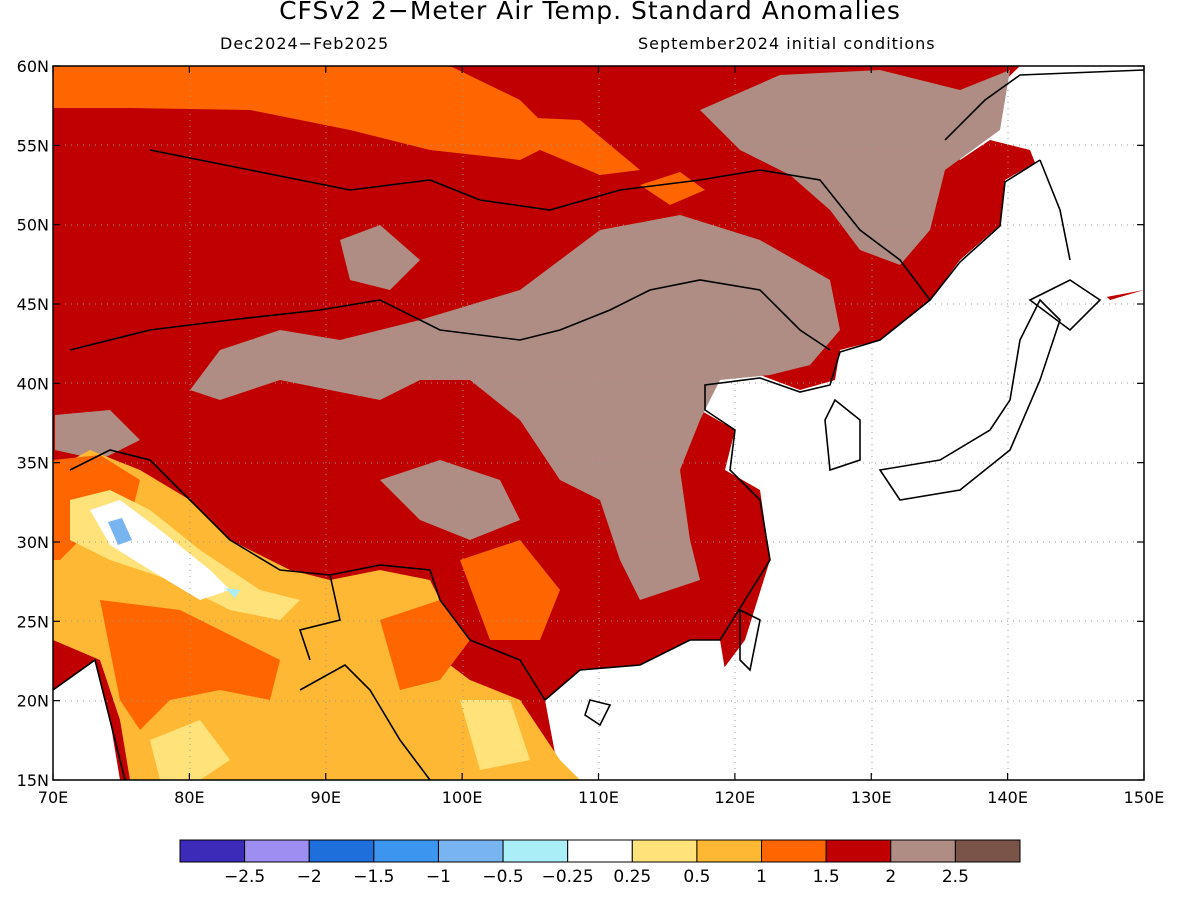 The width and height of the screenshot is (1200, 900). What do you see at coordinates (33, 145) in the screenshot?
I see `y-tick-label-55N: 55N` at bounding box center [33, 145].